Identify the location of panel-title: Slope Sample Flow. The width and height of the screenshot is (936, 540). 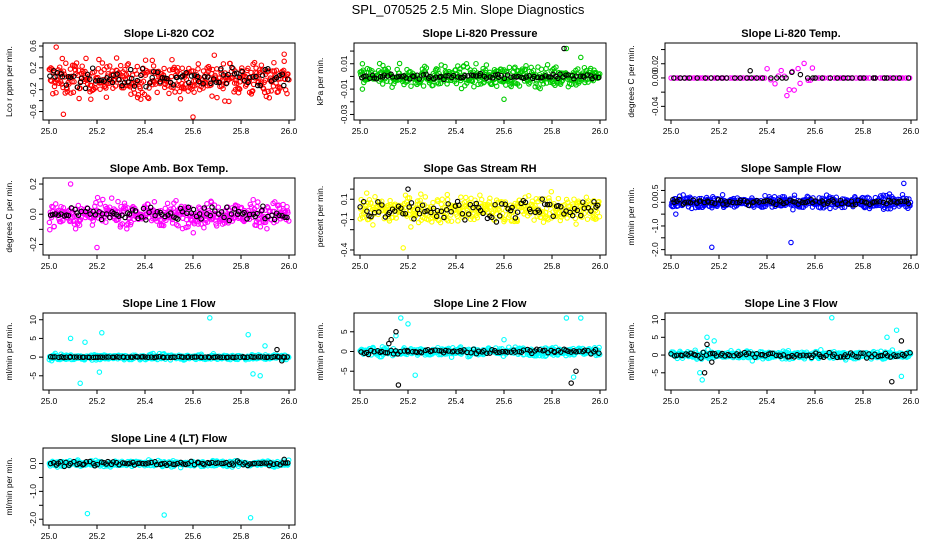
(791, 169).